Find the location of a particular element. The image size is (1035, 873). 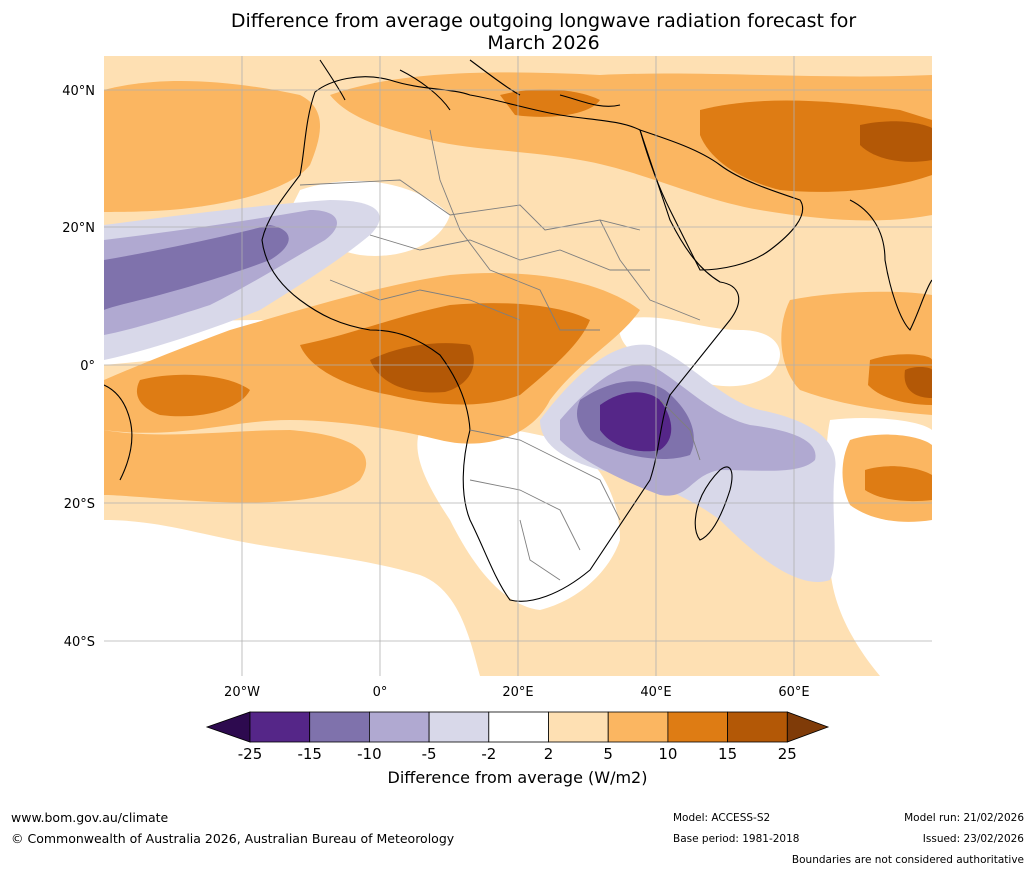

field-white-atlantic-south is located at coordinates (292, 598).